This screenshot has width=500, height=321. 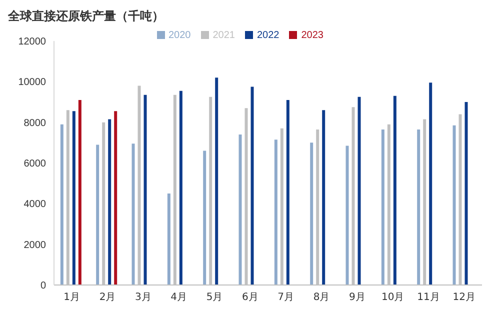 What do you see at coordinates (428, 298) in the screenshot?
I see `x-tick-label: 11月` at bounding box center [428, 298].